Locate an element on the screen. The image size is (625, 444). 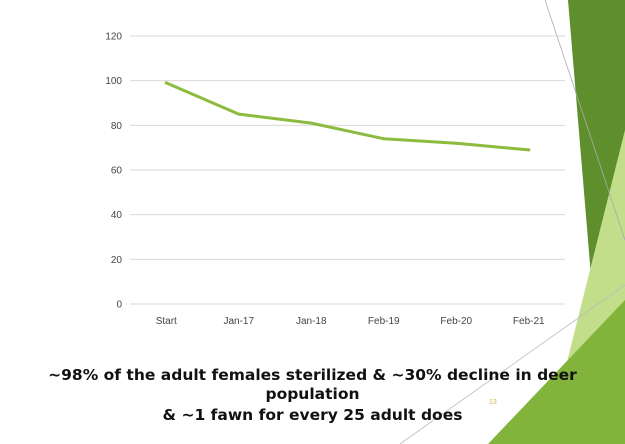
x-tick-label: Feb-21 is located at coordinates (529, 321).